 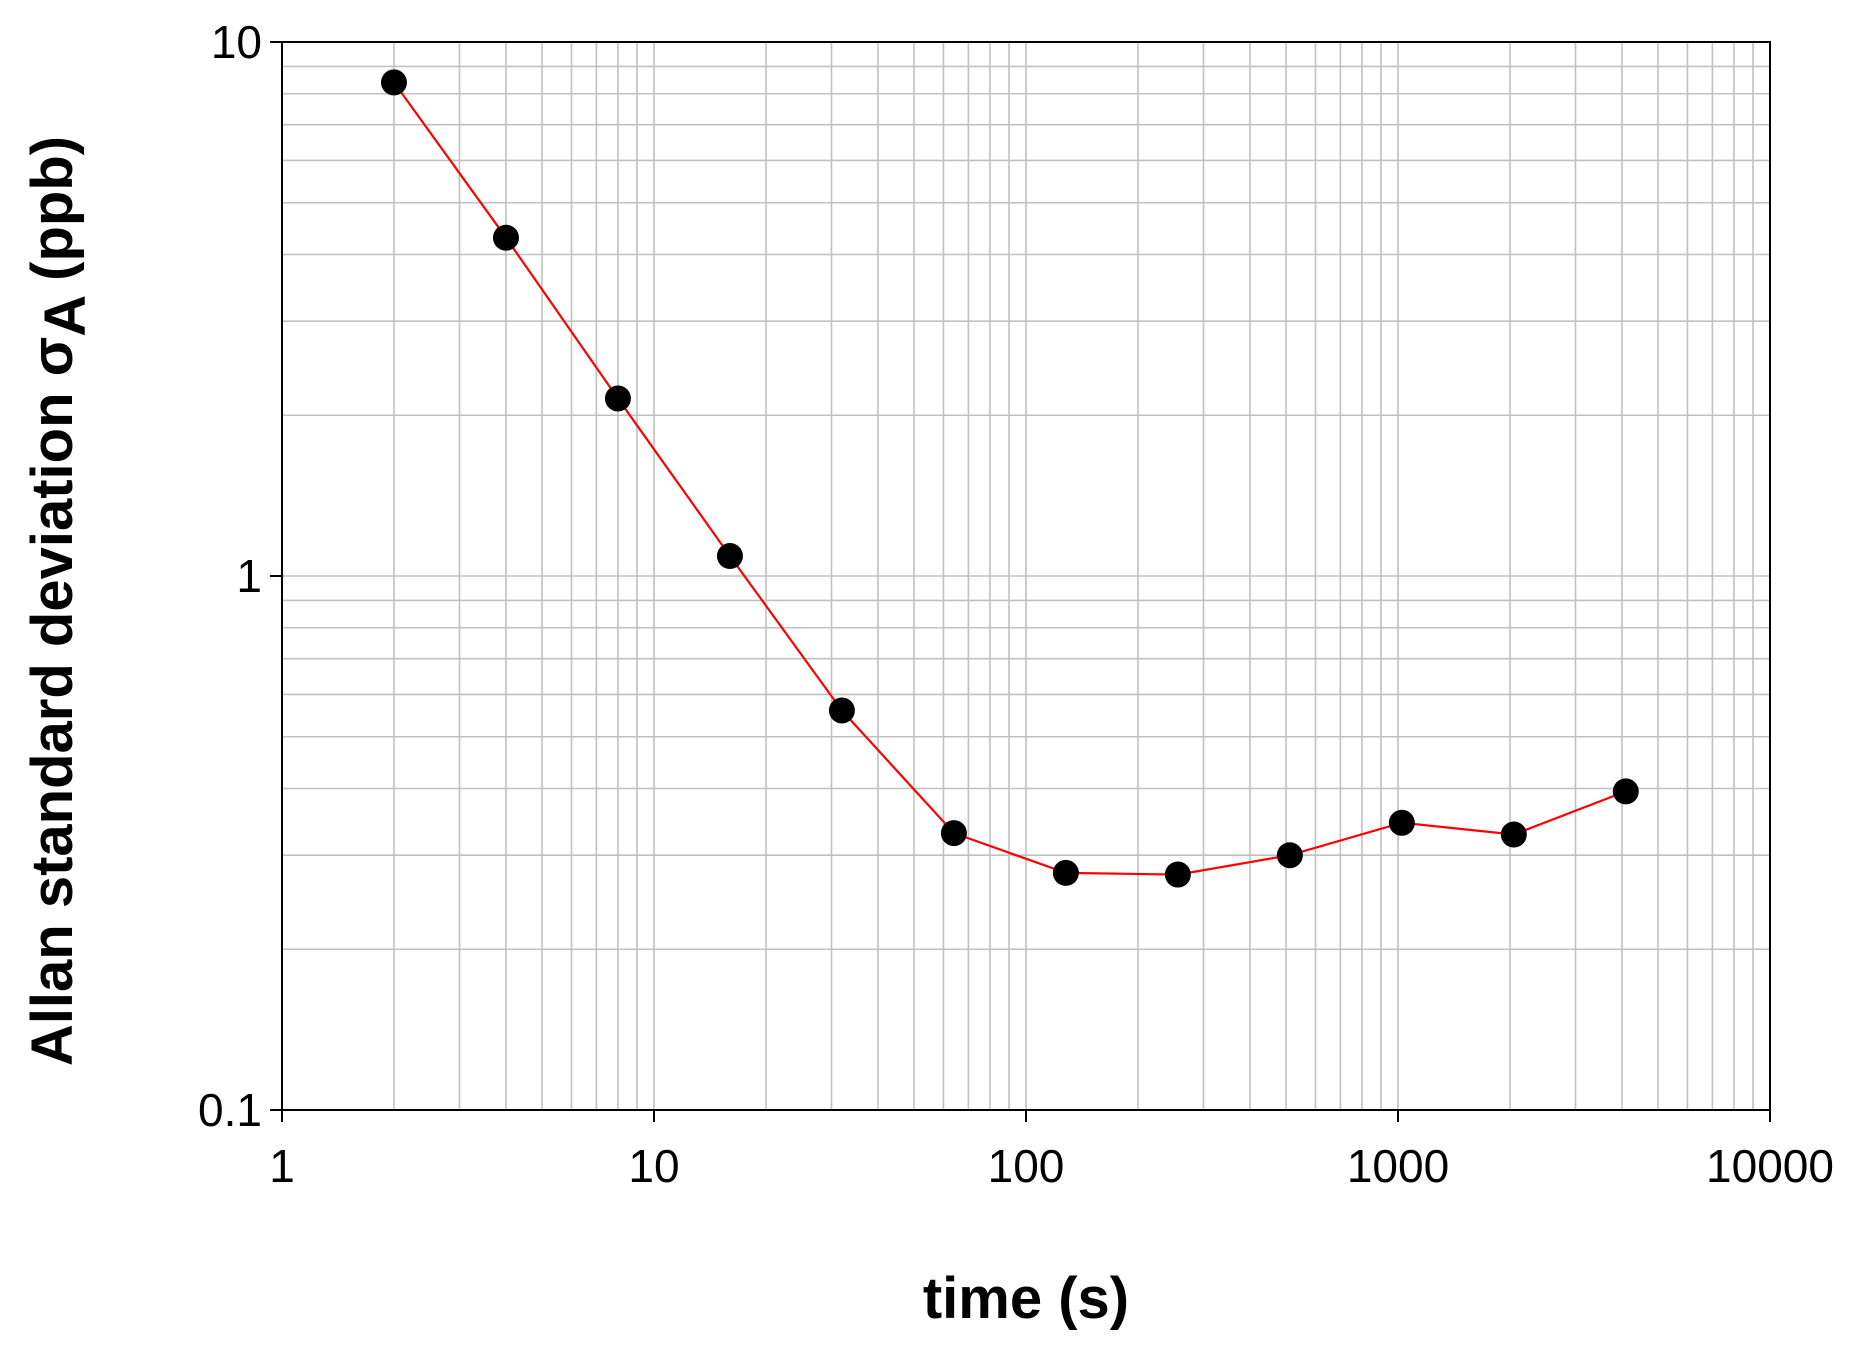 What do you see at coordinates (230, 1110) in the screenshot?
I see `y-tick-label: 0.1` at bounding box center [230, 1110].